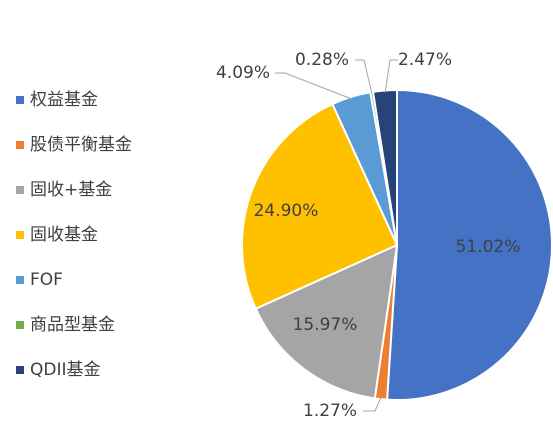  I want to click on data-label: 4.09%, so click(243, 73).